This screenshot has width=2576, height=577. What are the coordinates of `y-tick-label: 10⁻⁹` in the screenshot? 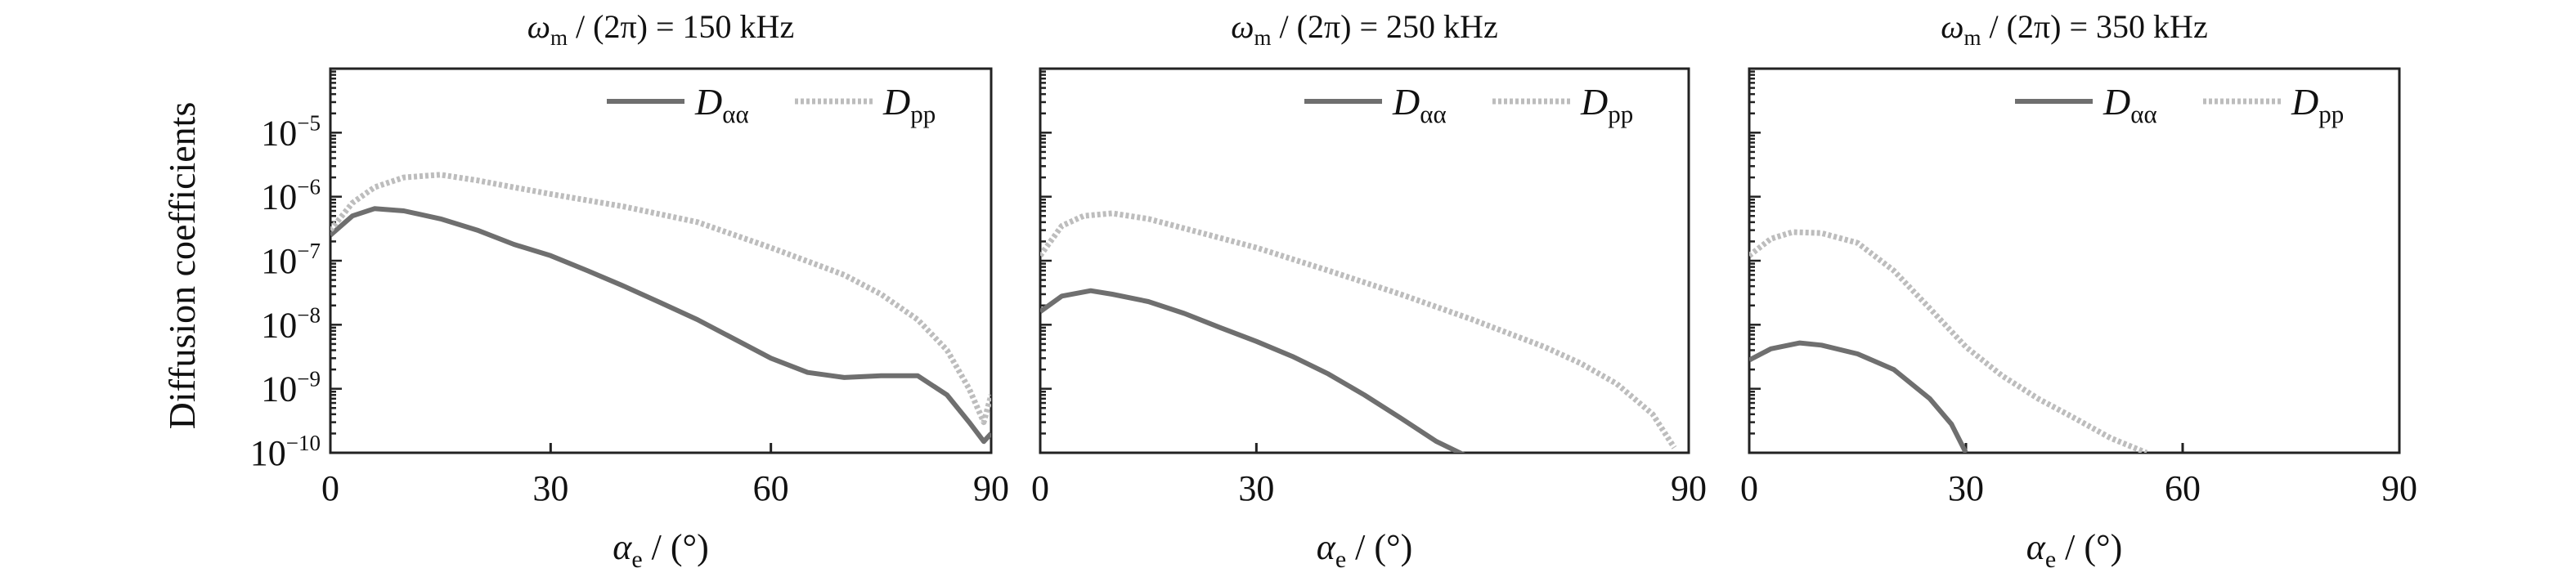 It's located at (291, 388).